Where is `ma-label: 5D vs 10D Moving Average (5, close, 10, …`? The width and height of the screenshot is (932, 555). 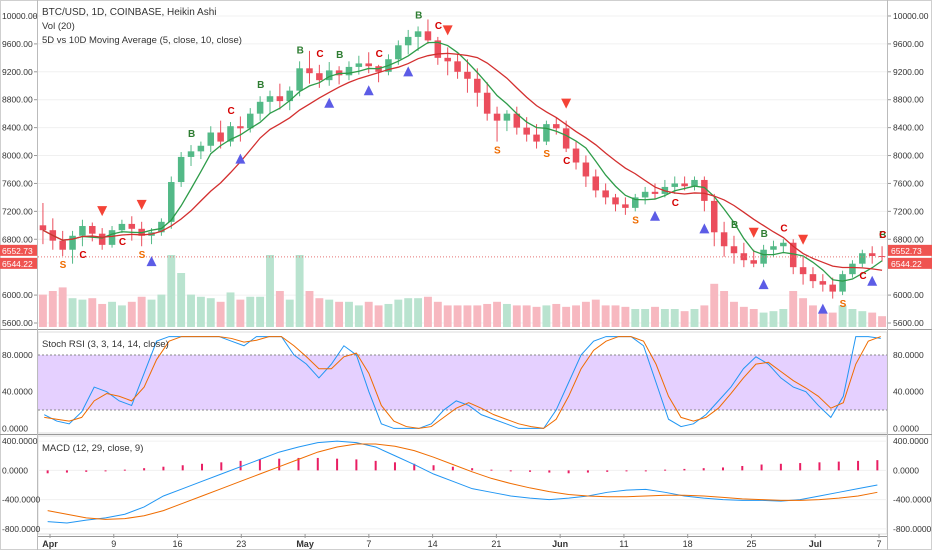
ma-label: 5D vs 10D Moving Average (5, close, 10, … is located at coordinates (142, 40).